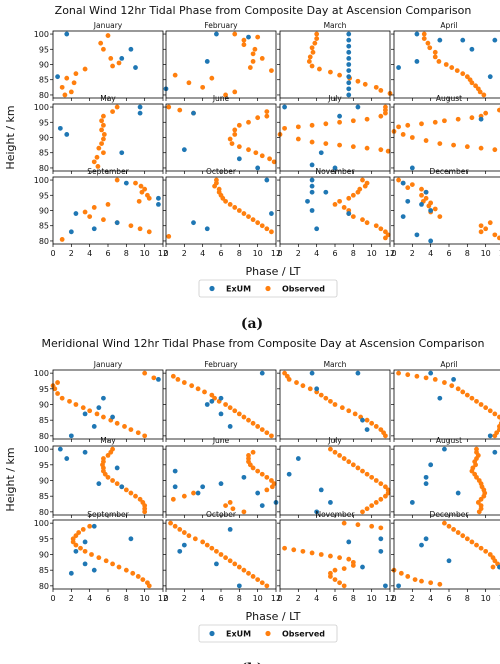 The image size is (500, 664). Describe the element at coordinates (316, 598) in the screenshot. I see `x-tick-label: 4` at that location.